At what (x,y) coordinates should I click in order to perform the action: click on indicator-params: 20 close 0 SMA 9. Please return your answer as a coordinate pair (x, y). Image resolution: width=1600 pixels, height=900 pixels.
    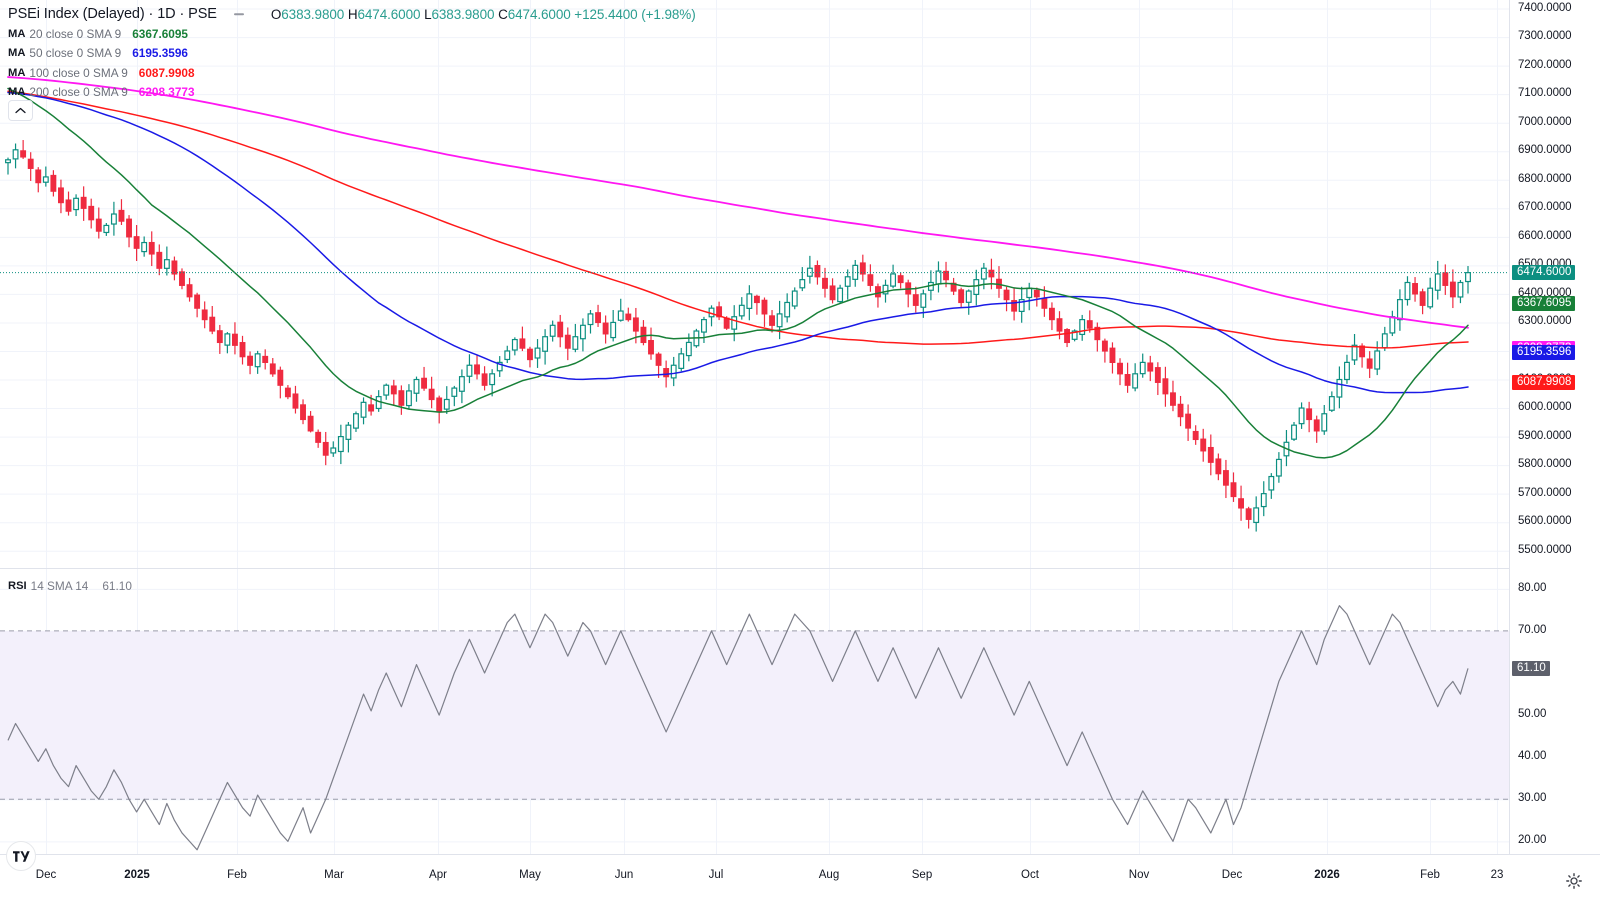
    Looking at the image, I should click on (75, 33).